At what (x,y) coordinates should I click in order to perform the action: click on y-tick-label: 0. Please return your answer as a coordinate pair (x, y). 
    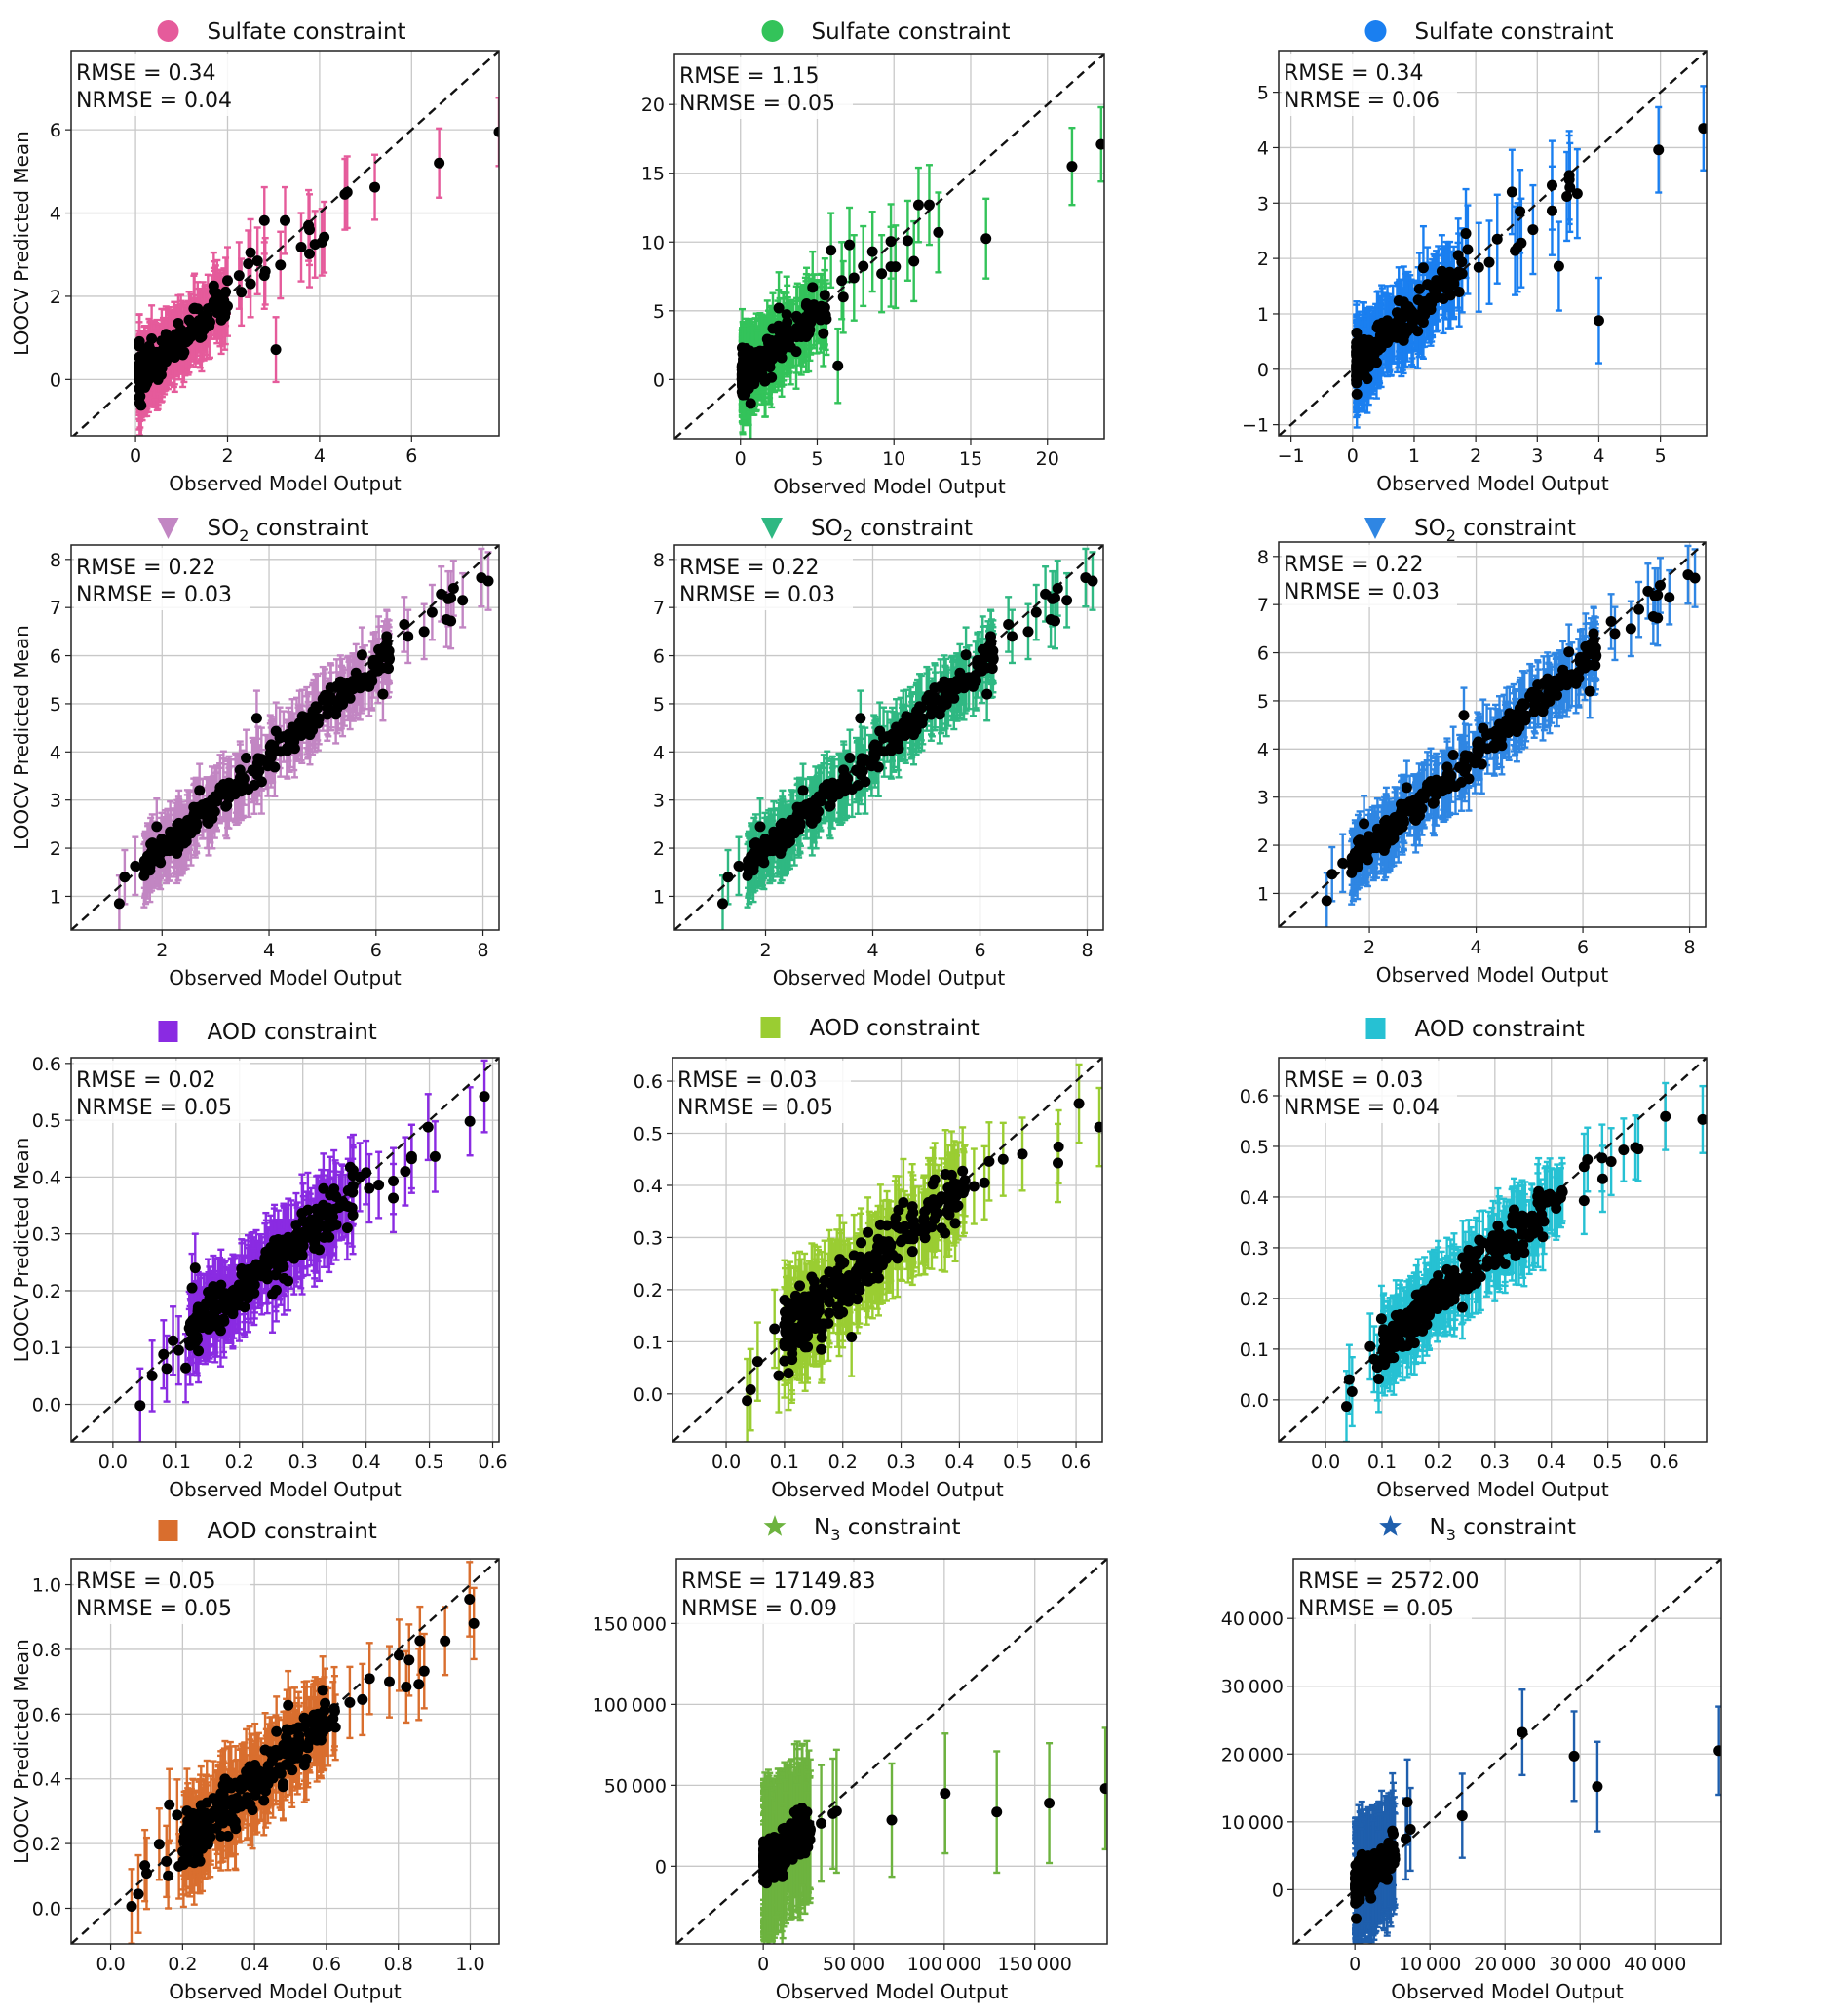
    Looking at the image, I should click on (1263, 370).